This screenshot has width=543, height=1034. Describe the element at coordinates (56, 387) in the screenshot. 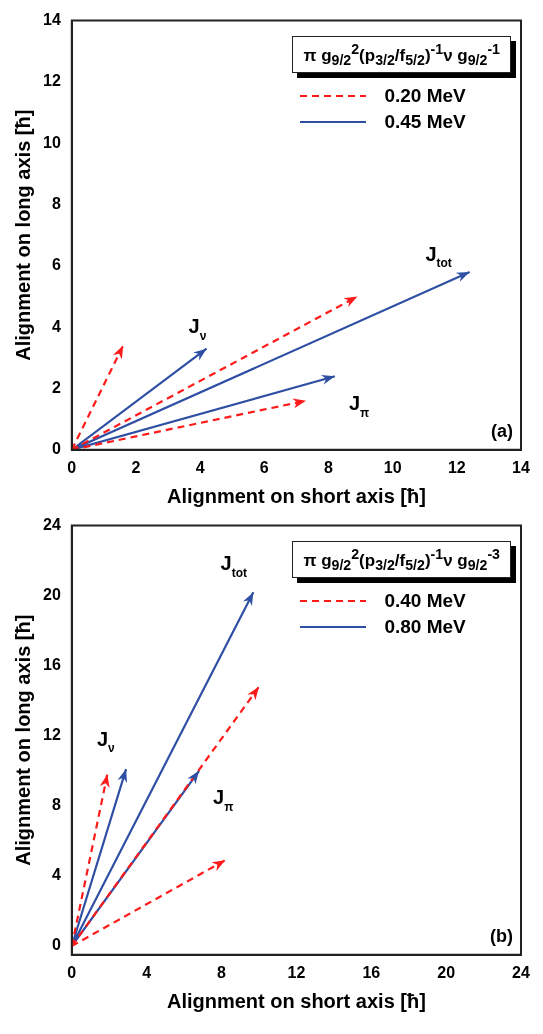

I see `y-tick-label: 2` at that location.